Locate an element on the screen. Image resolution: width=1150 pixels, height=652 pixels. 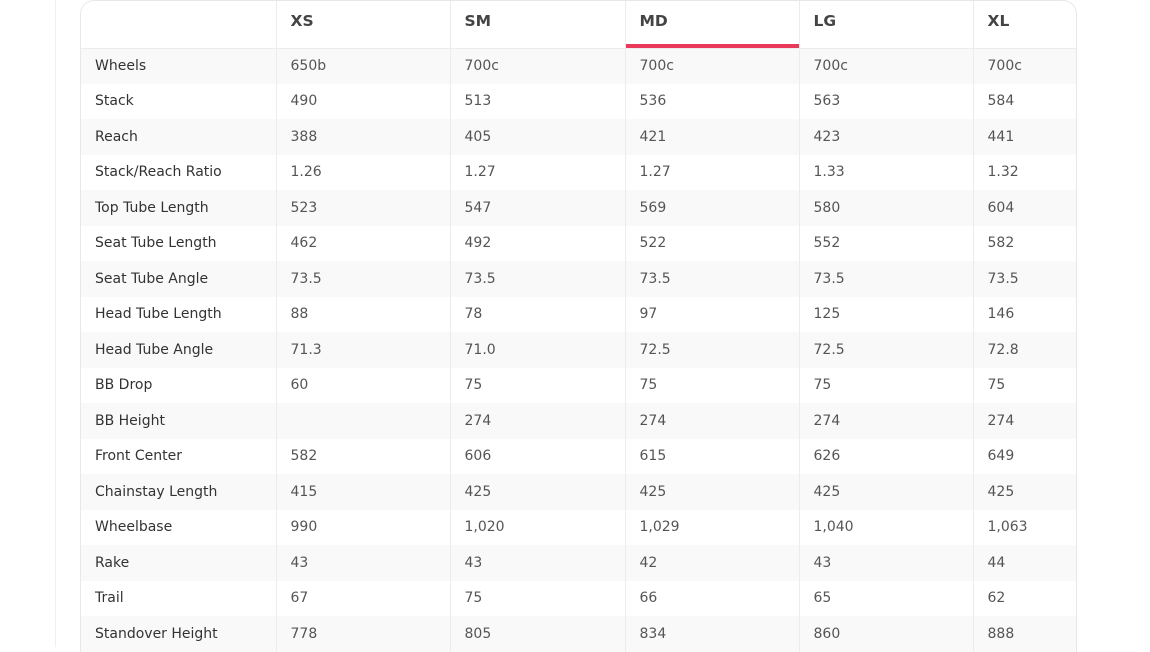
table-row: Seat Tube Angle 73.5 73.5 73.5 73.5 73.5 is located at coordinates (578, 279).